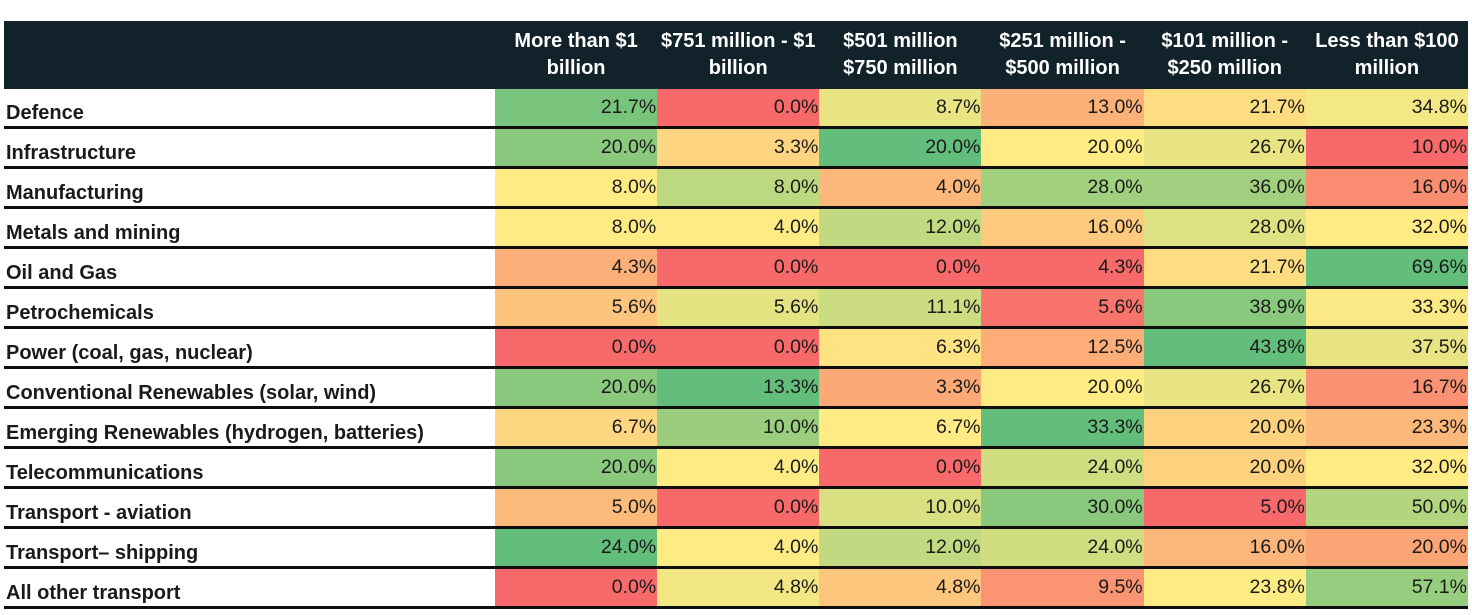  What do you see at coordinates (1062, 348) in the screenshot?
I see `heatmap-cell: 12.5%` at bounding box center [1062, 348].